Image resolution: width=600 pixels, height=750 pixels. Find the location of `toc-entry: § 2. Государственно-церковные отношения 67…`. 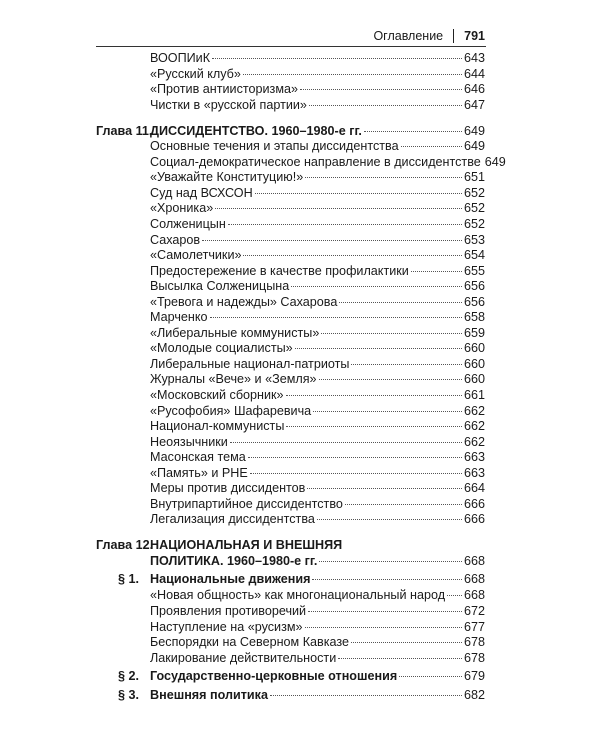

toc-entry: § 2. Государственно-церковные отношения 67… is located at coordinates (290, 676).